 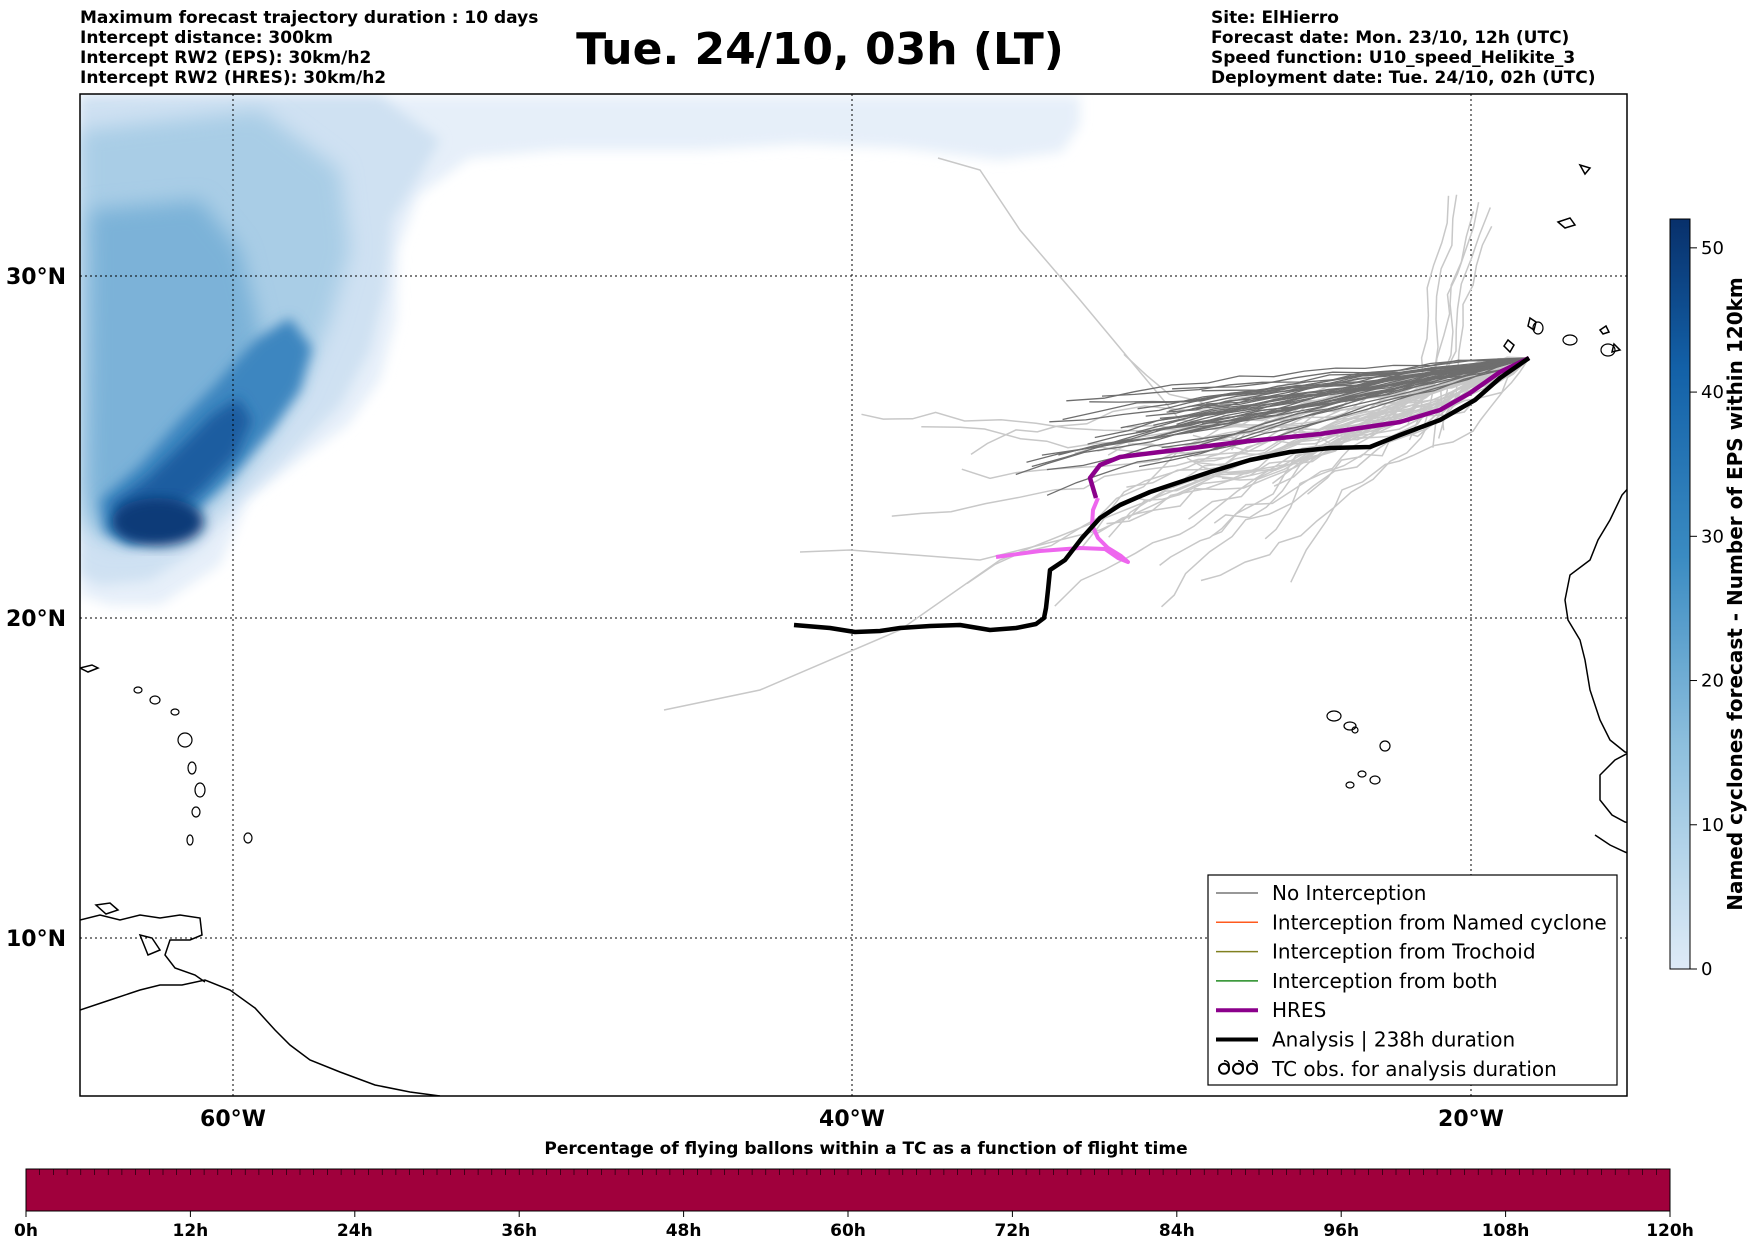 What do you see at coordinates (1670, 1231) in the screenshot?
I see `bottom-colorbar-tick-label: 120h` at bounding box center [1670, 1231].